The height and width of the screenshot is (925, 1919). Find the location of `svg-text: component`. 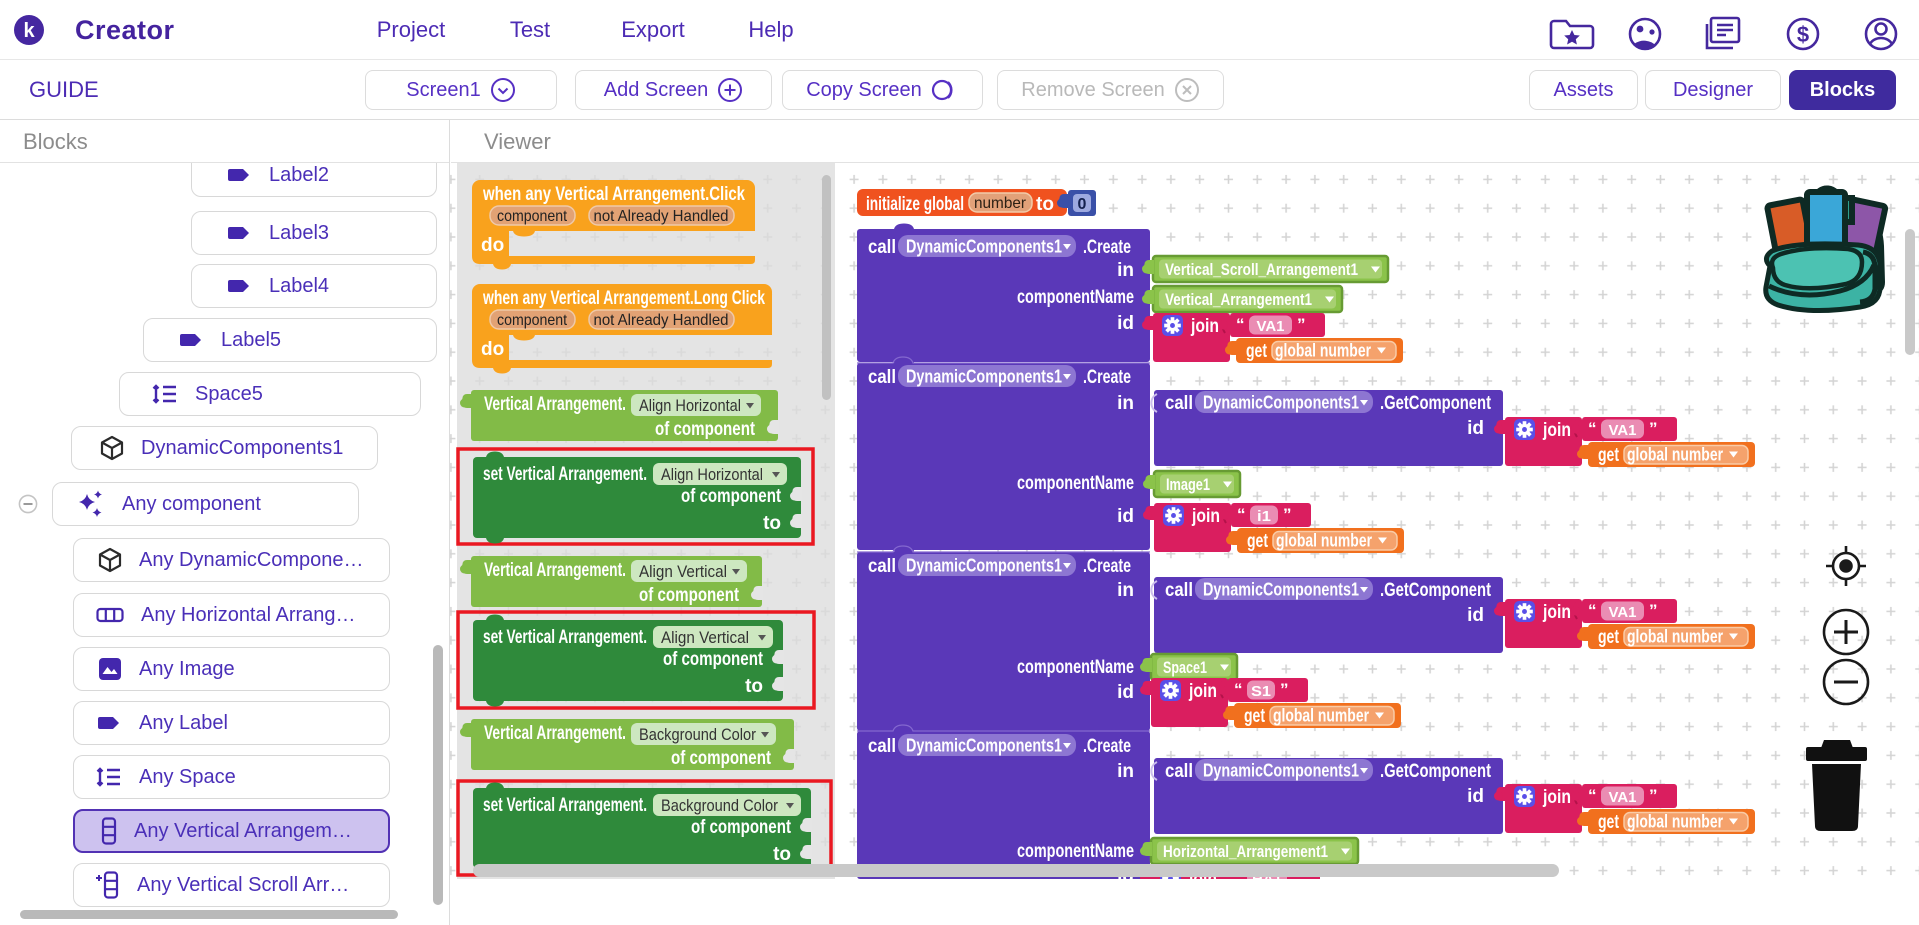

svg-text: component is located at coordinates (532, 216).